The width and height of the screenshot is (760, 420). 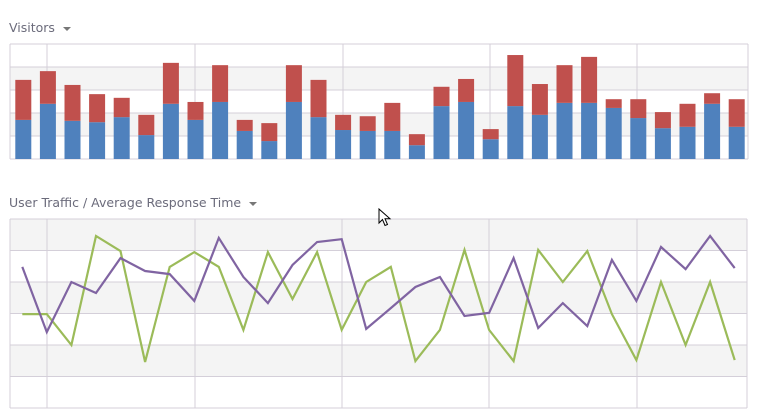 I want to click on visitors-panel-title: Visitors, so click(x=40, y=27).